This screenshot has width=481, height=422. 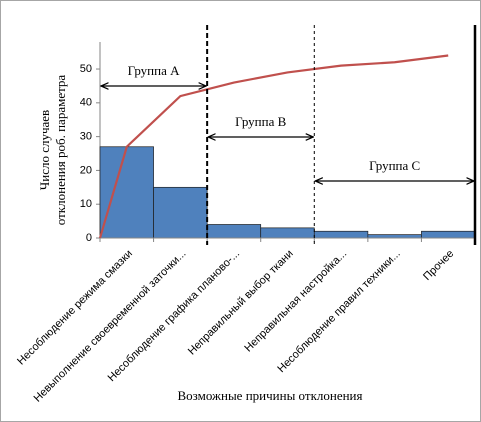 I want to click on y-tick-label: 0, so click(x=89, y=238).